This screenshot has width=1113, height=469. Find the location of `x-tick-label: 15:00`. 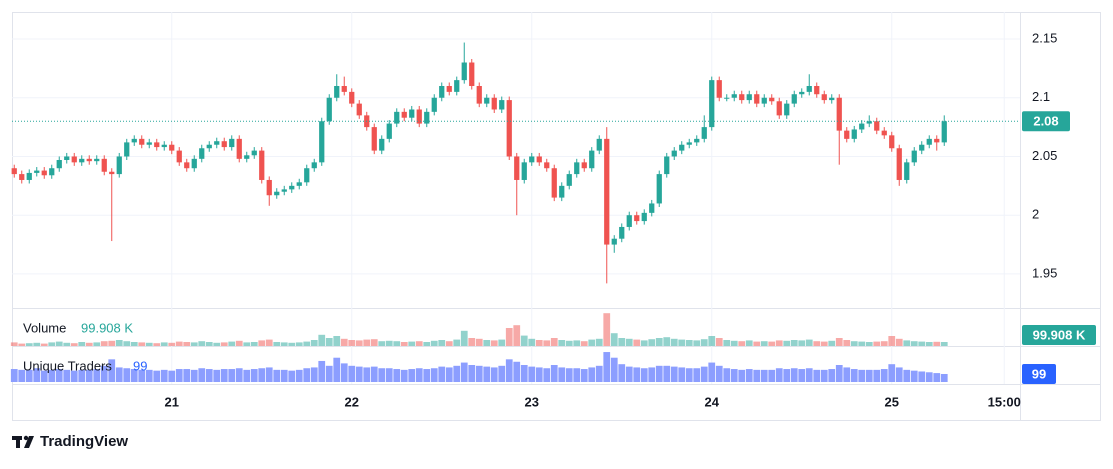

x-tick-label: 15:00 is located at coordinates (1004, 401).